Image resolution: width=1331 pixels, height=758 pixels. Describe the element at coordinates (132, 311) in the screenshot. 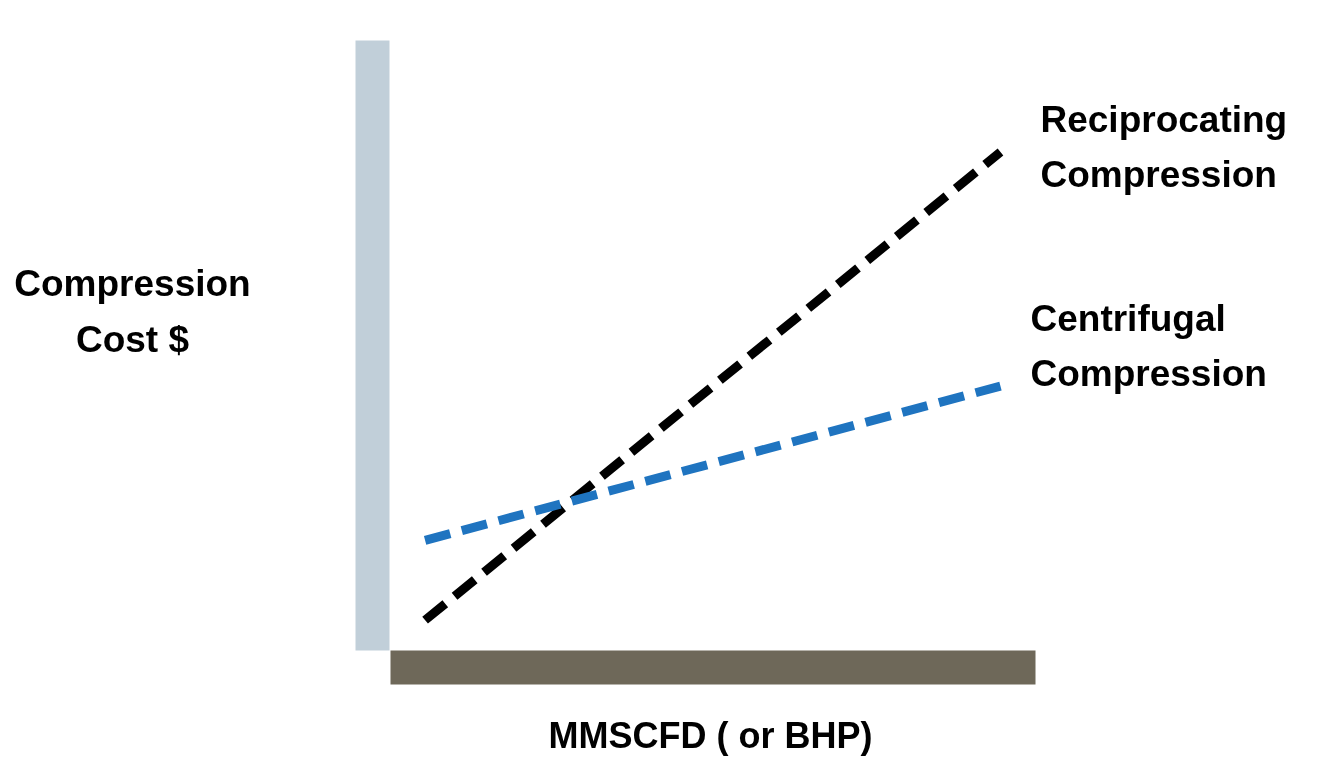

I see `y-axis-title: Compression Cost $` at that location.